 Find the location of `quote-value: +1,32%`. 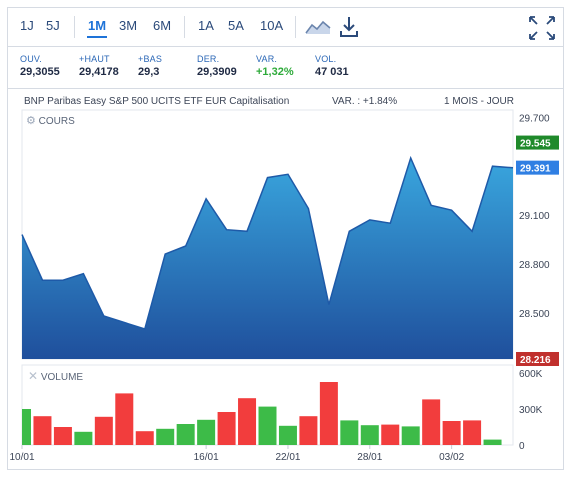

quote-value: +1,32% is located at coordinates (275, 72).